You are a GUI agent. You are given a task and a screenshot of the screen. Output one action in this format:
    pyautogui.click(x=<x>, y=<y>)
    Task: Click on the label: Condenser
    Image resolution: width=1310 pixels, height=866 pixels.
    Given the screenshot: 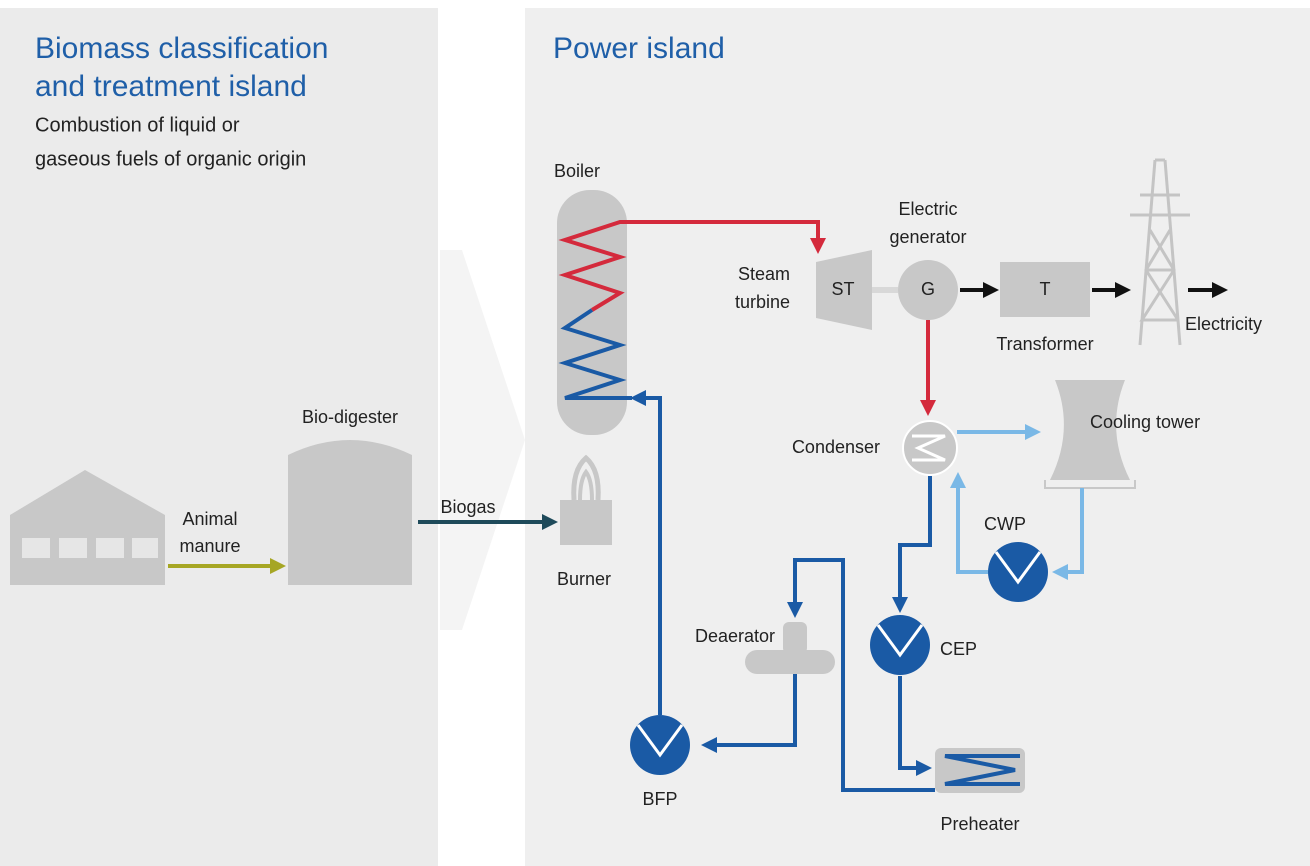 What is the action you would take?
    pyautogui.click(x=836, y=447)
    